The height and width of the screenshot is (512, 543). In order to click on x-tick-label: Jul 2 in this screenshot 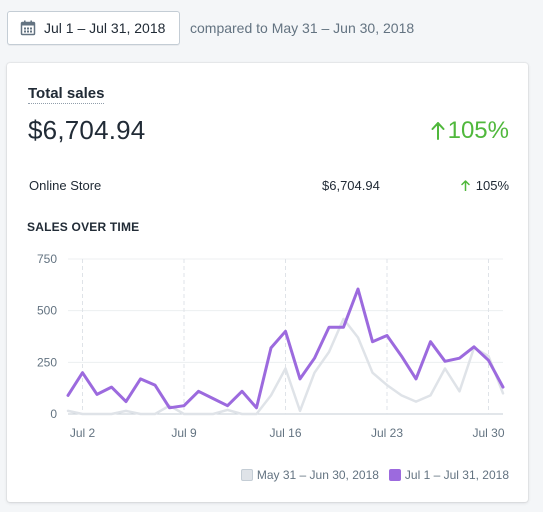, I will do `click(83, 433)`.